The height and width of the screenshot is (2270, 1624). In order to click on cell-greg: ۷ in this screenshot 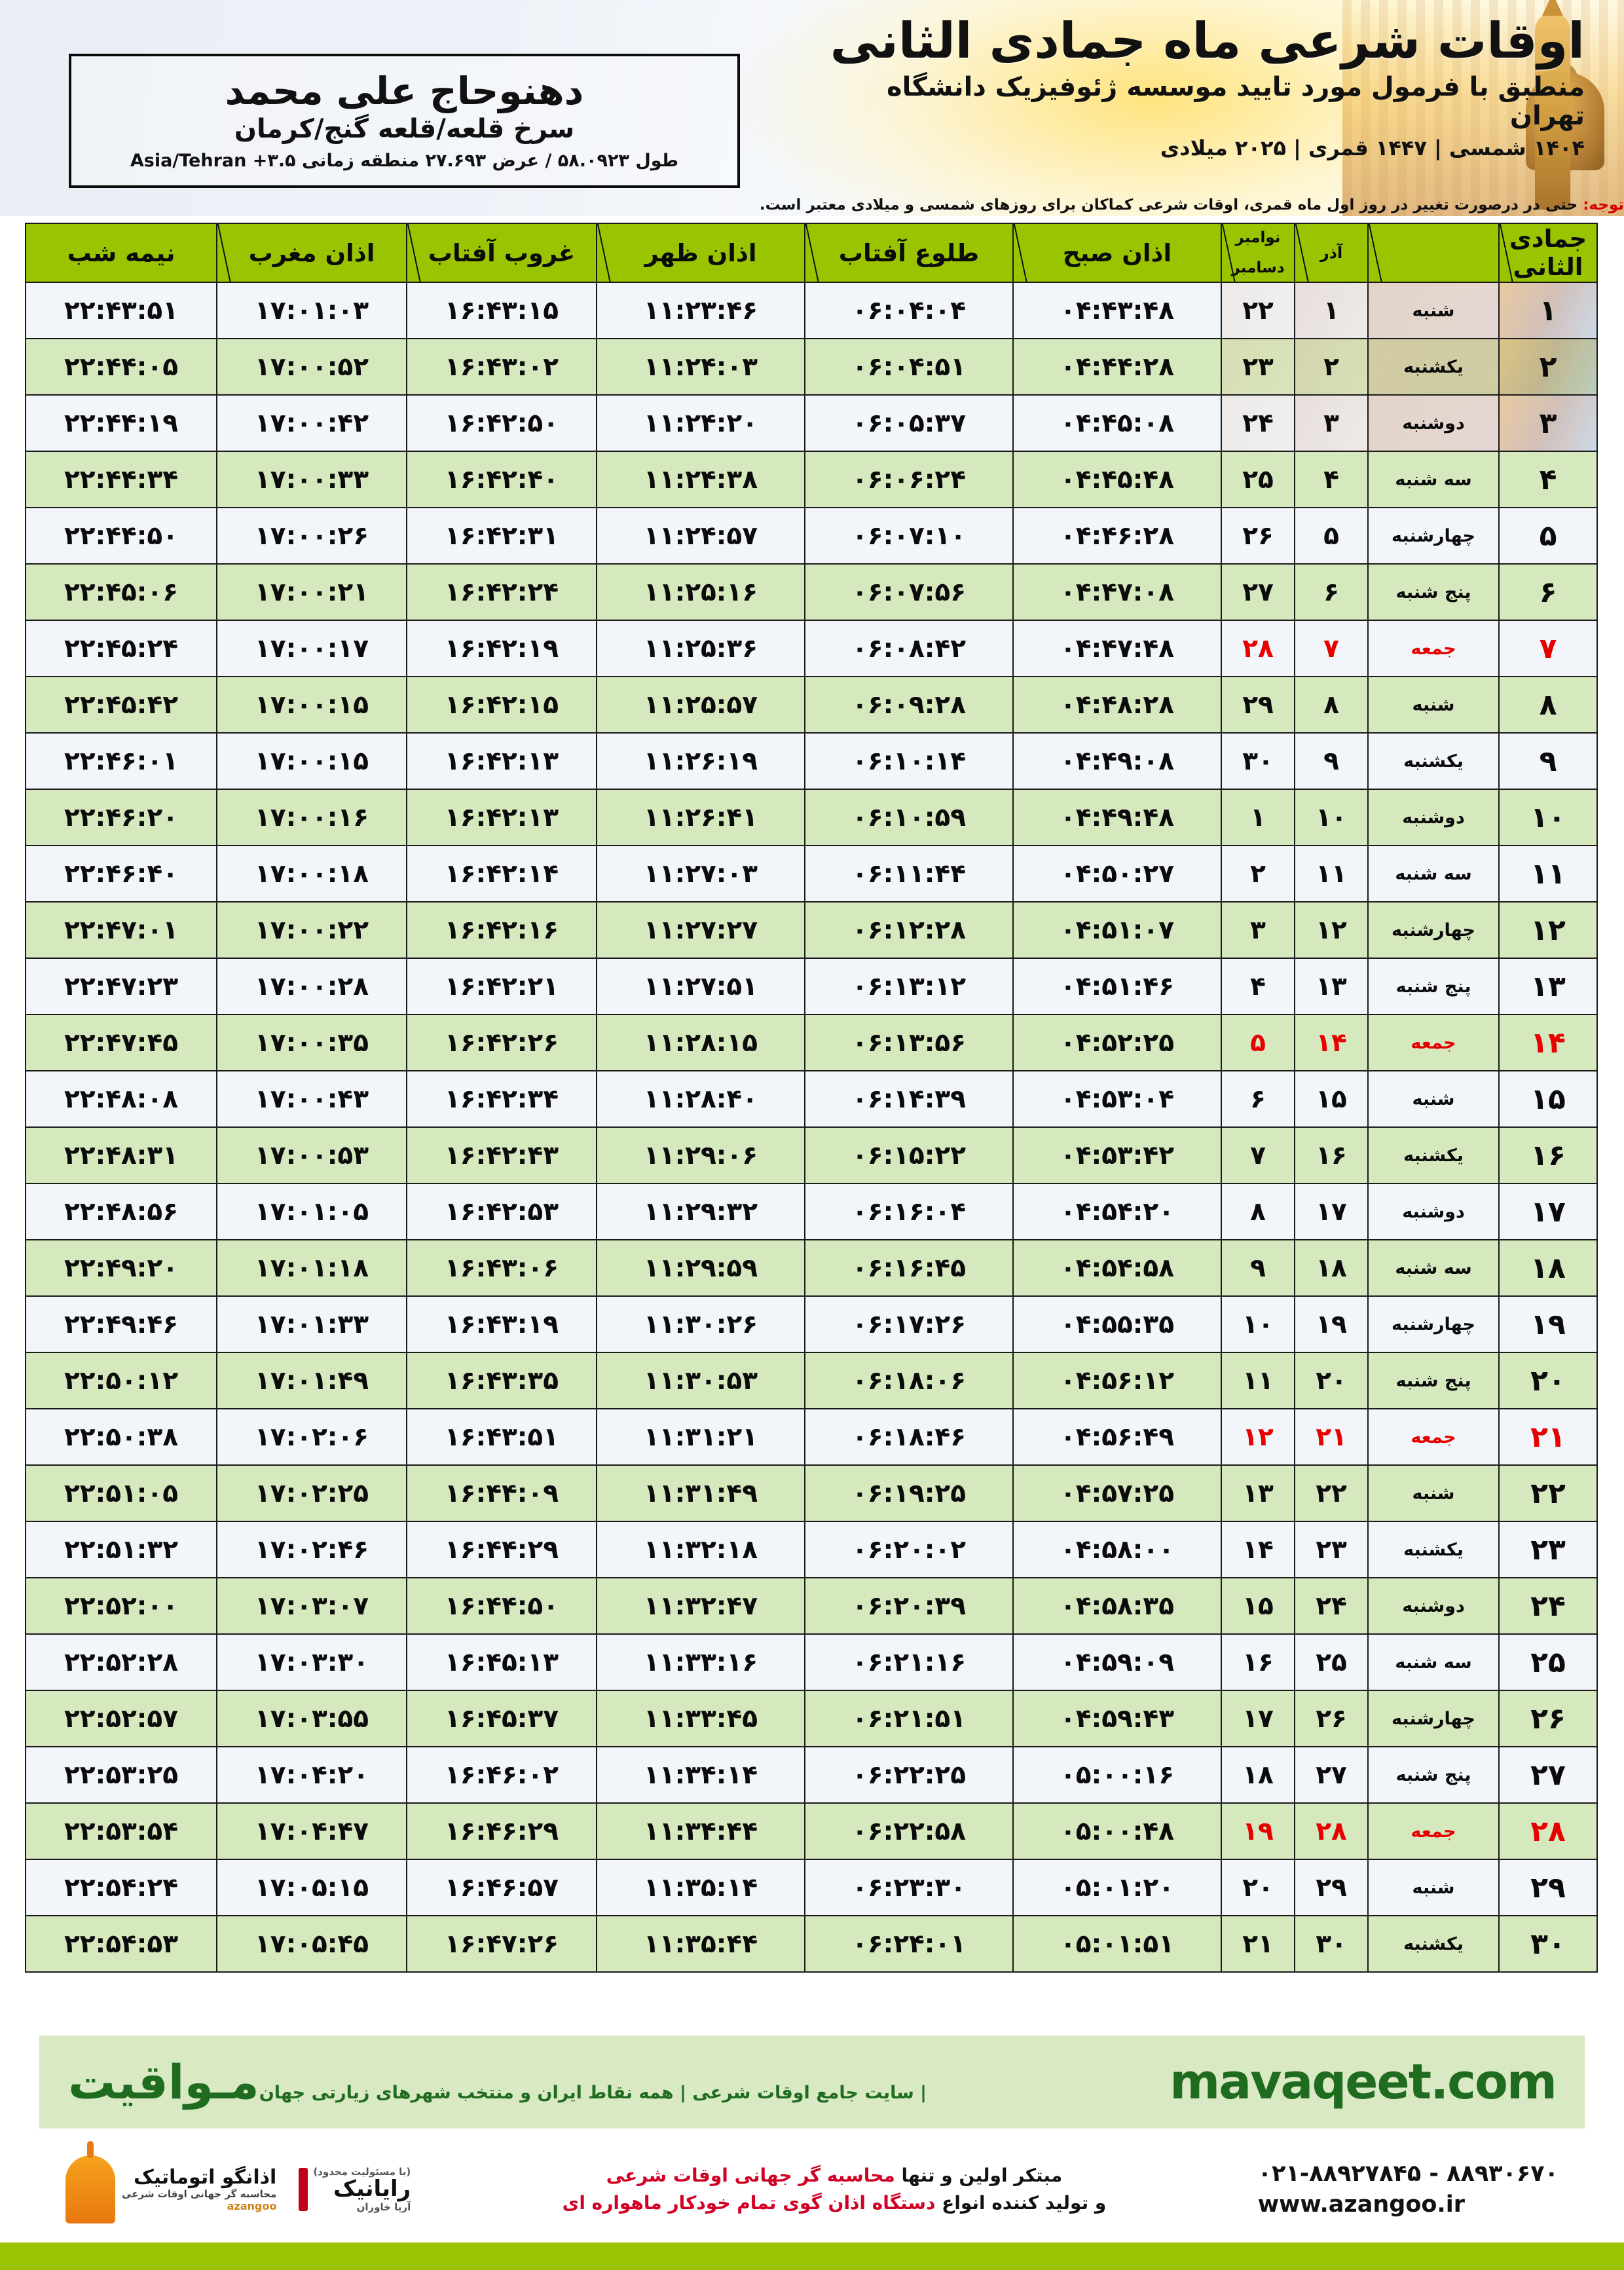, I will do `click(1258, 1155)`.